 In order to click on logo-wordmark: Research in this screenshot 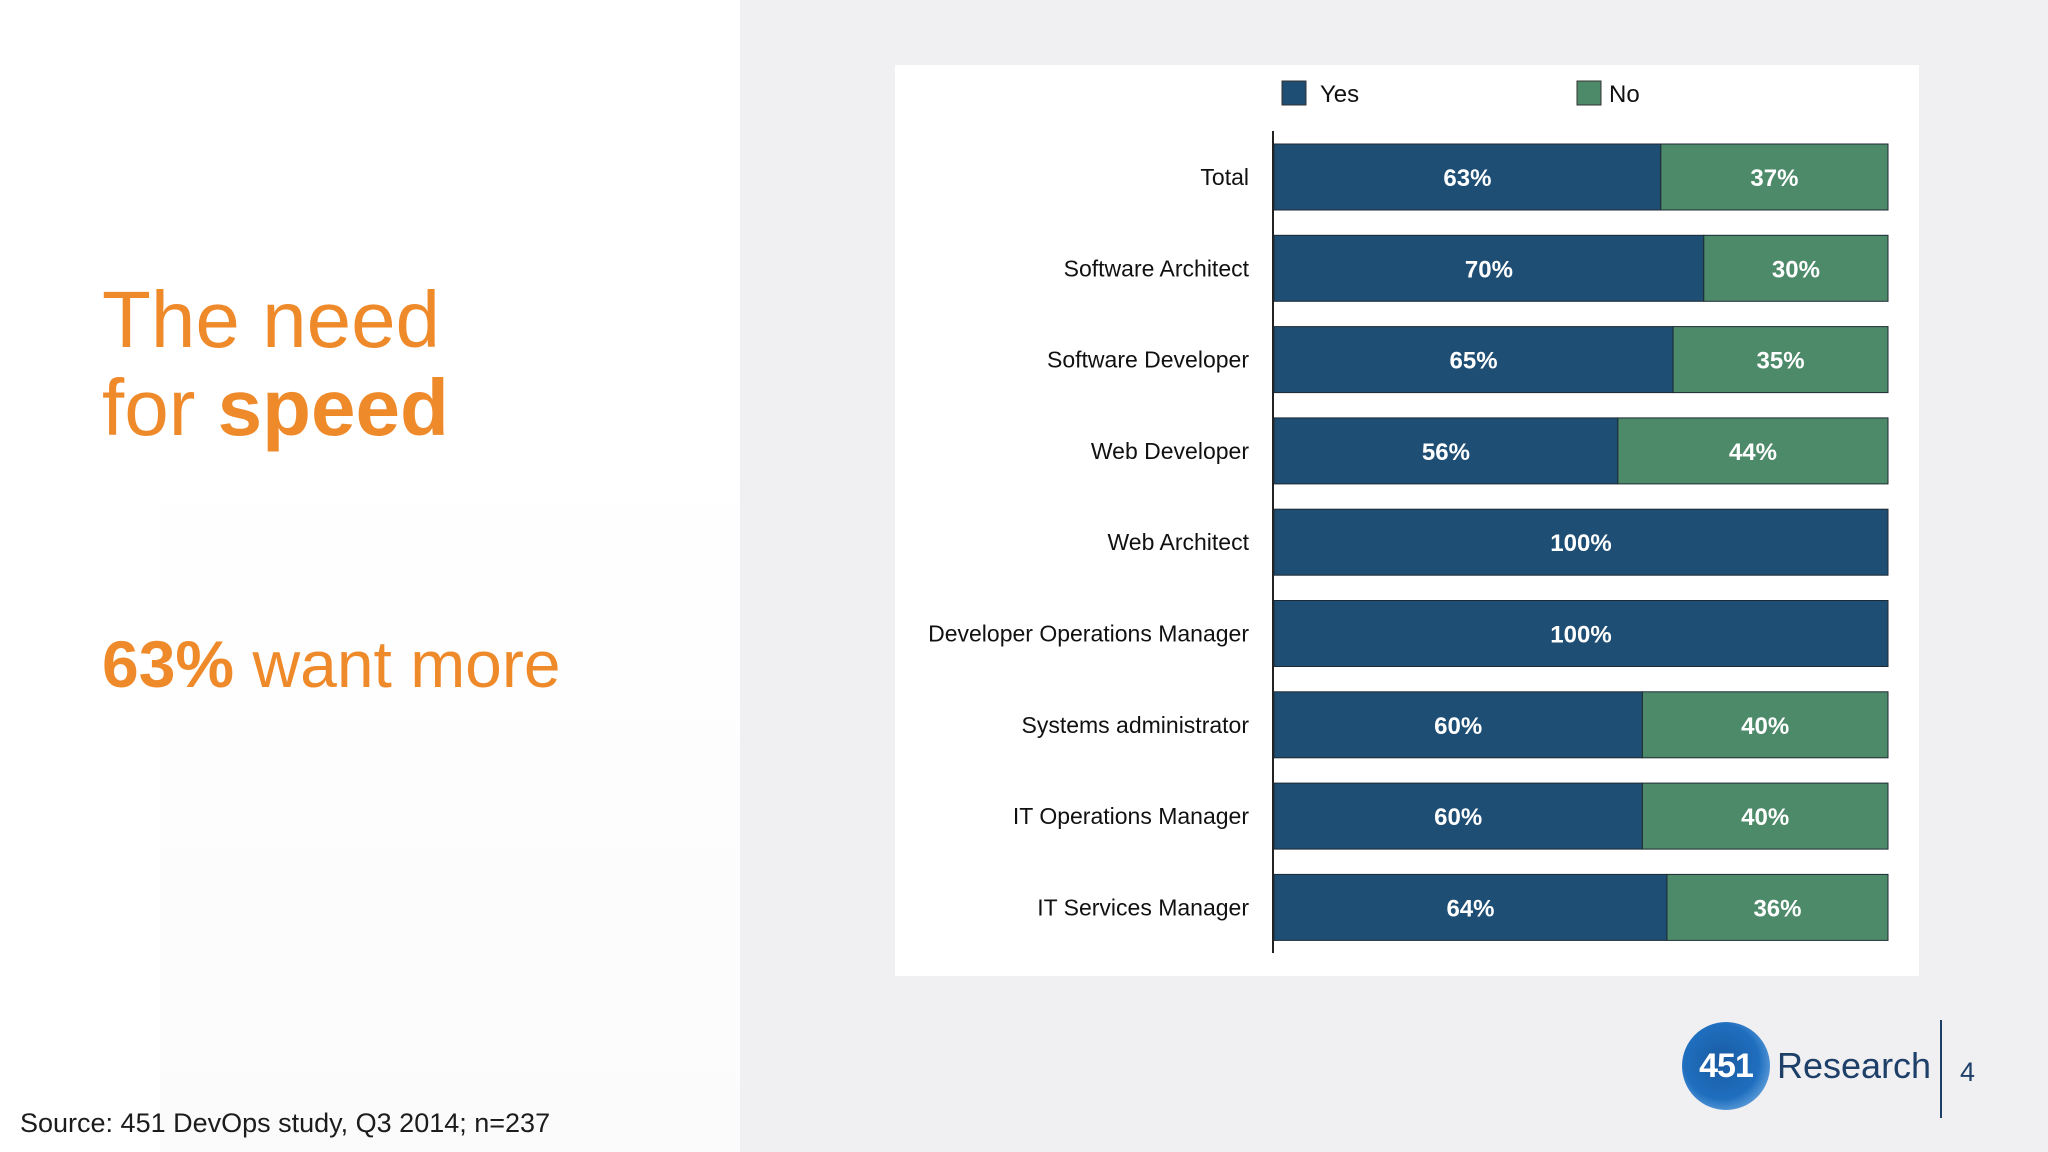, I will do `click(1854, 1065)`.